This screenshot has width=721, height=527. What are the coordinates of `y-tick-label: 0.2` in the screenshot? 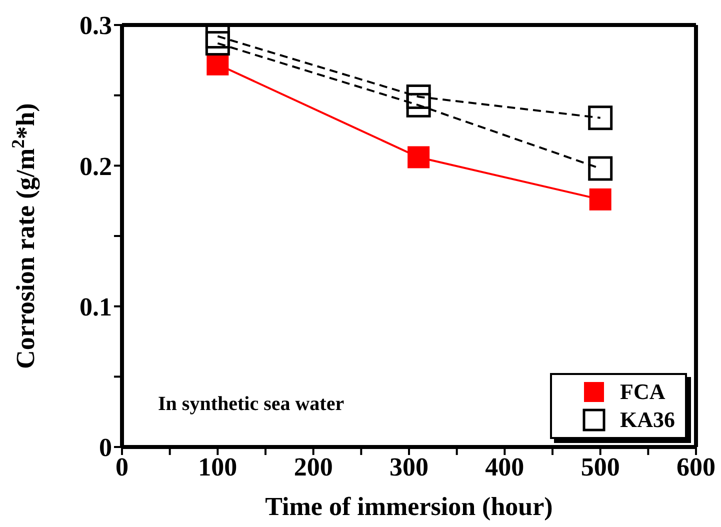 It's located at (96, 166).